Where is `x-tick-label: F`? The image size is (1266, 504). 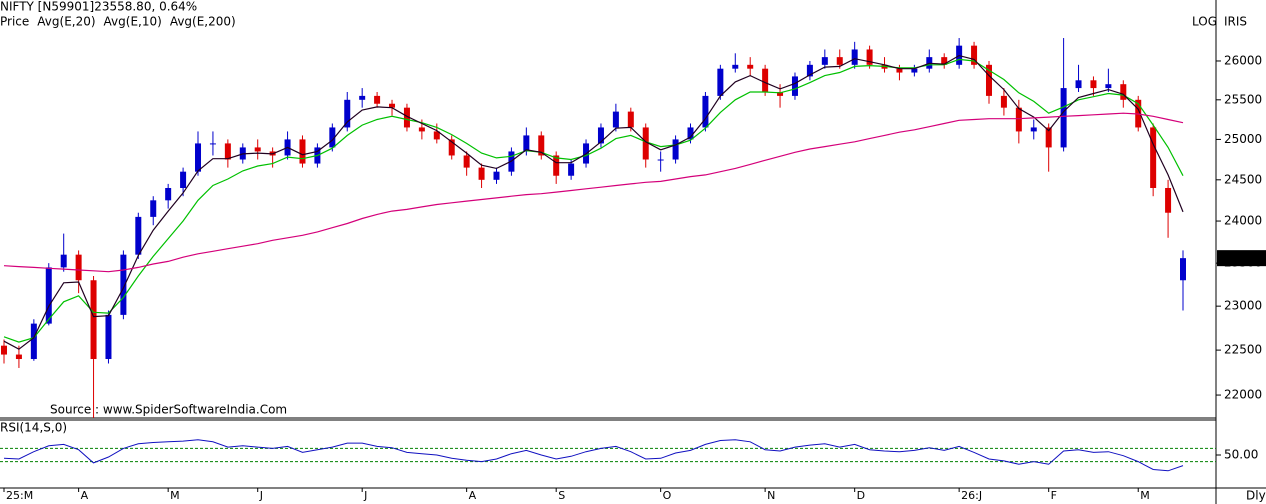 x-tick-label: F is located at coordinates (1054, 495).